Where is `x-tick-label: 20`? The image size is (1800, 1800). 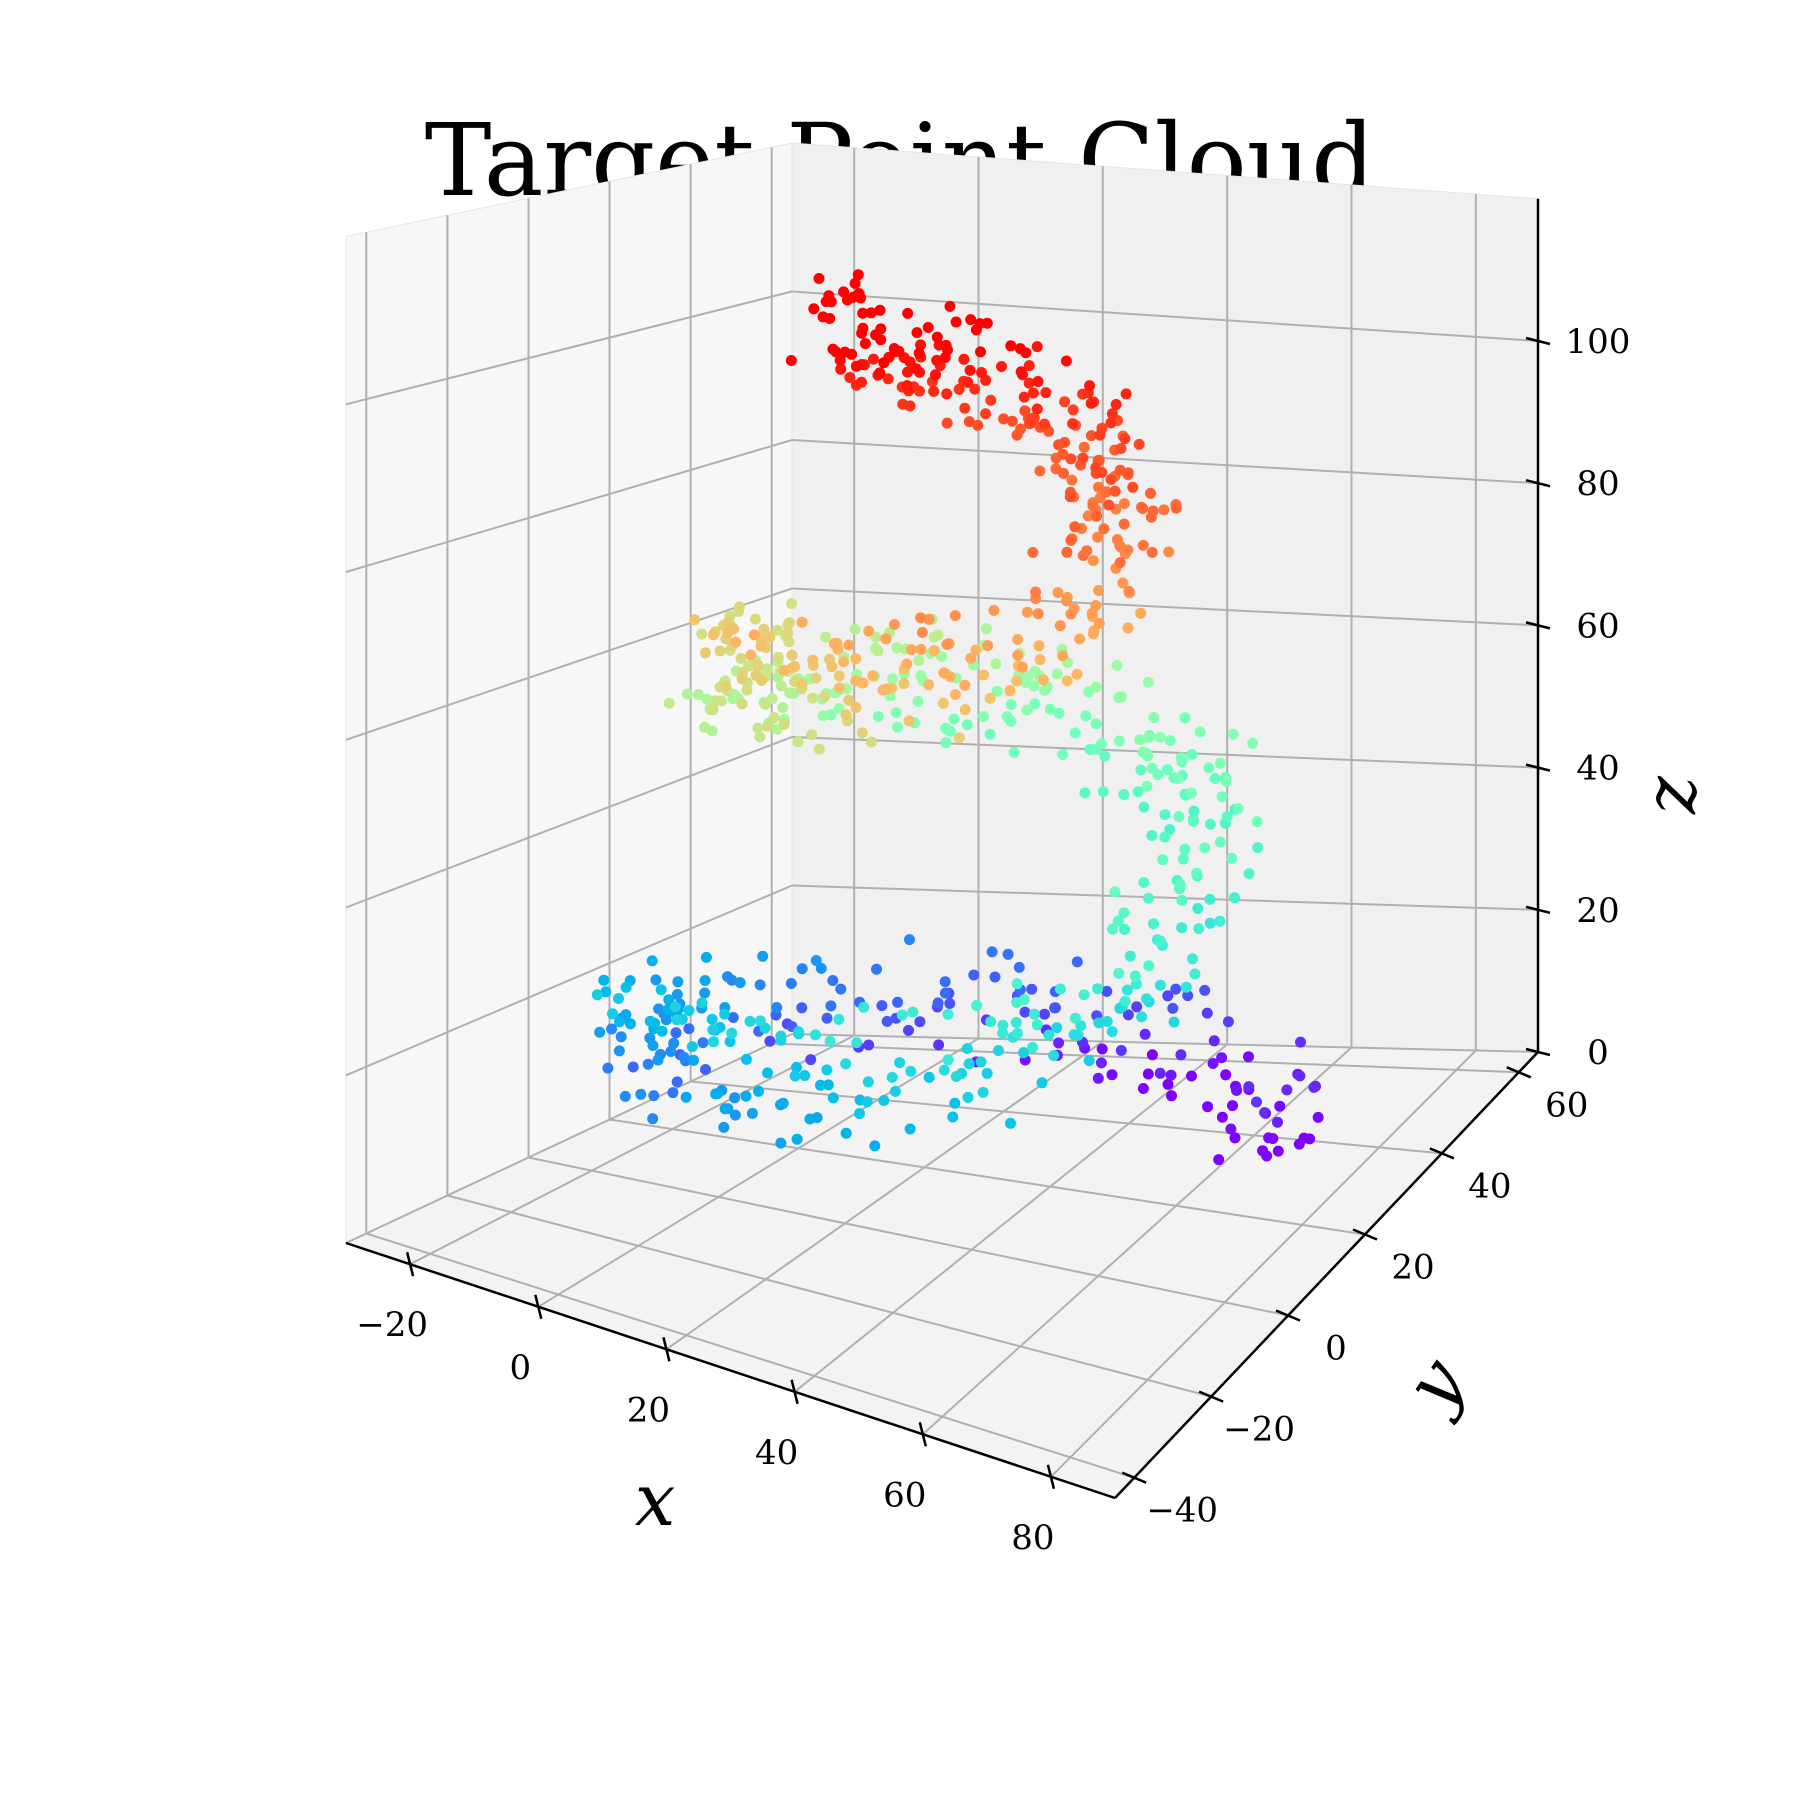 x-tick-label: 20 is located at coordinates (648, 1410).